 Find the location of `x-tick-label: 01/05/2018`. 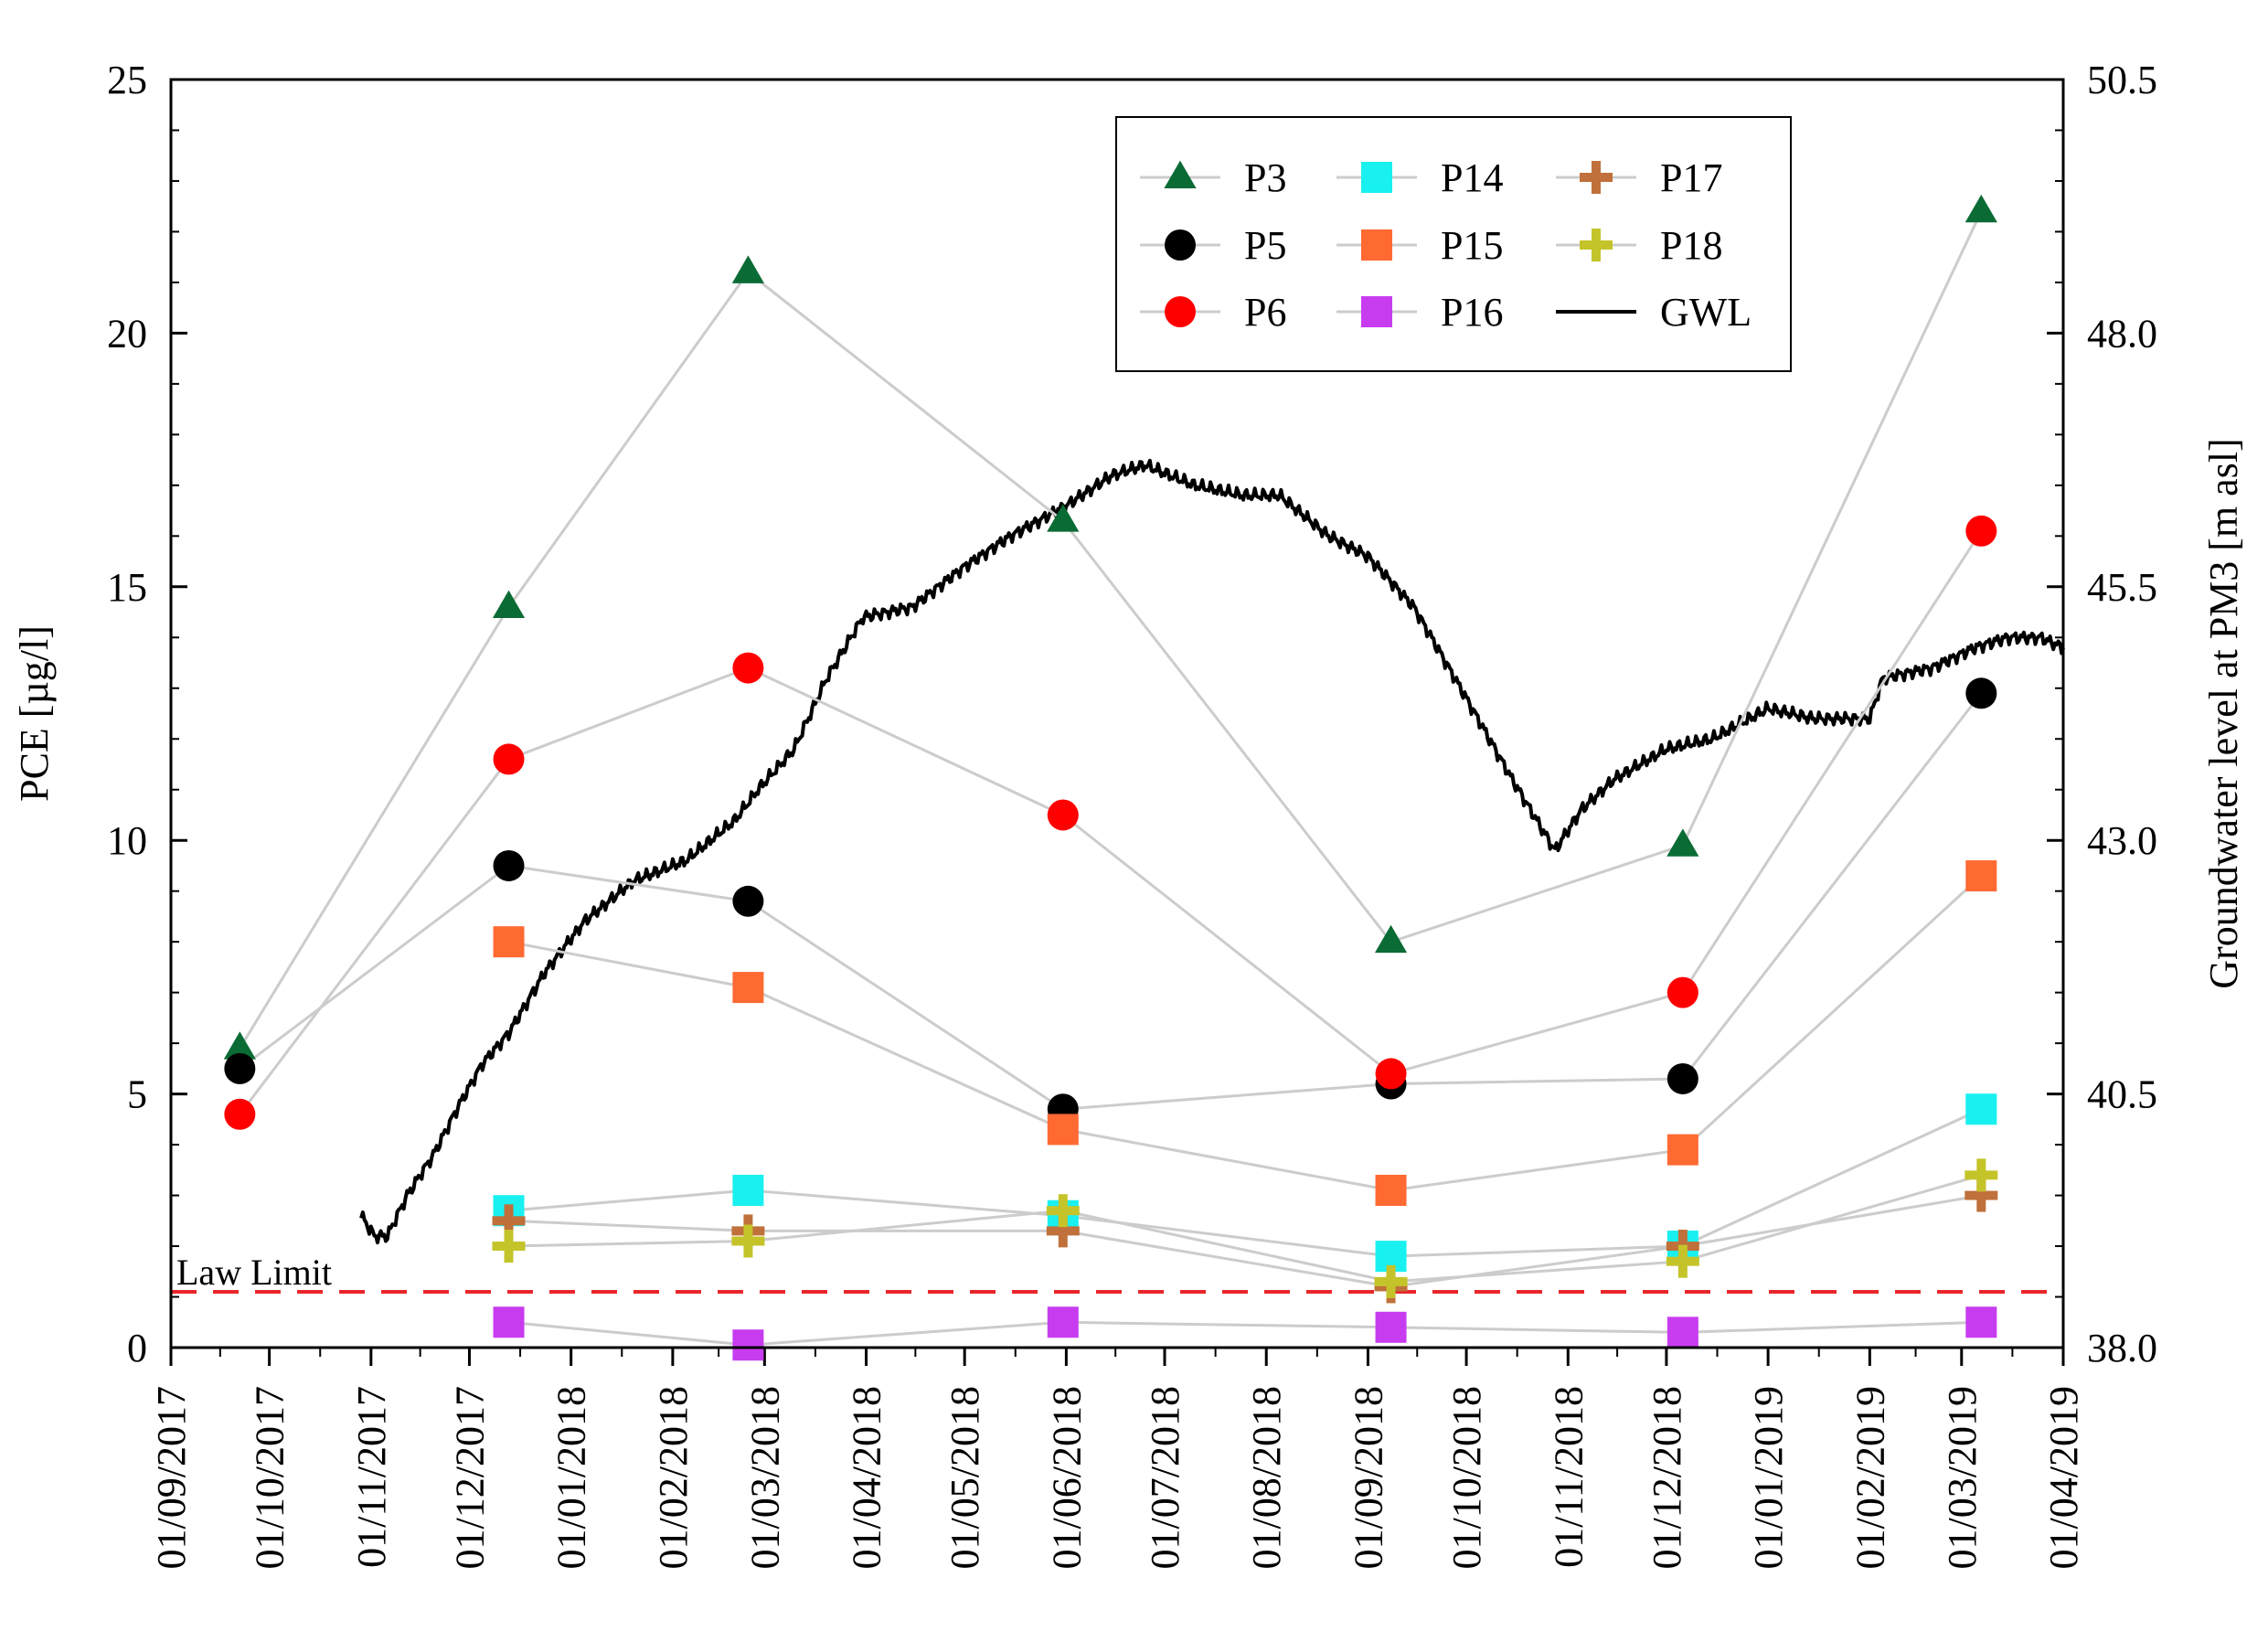

x-tick-label: 01/05/2018 is located at coordinates (964, 1477).